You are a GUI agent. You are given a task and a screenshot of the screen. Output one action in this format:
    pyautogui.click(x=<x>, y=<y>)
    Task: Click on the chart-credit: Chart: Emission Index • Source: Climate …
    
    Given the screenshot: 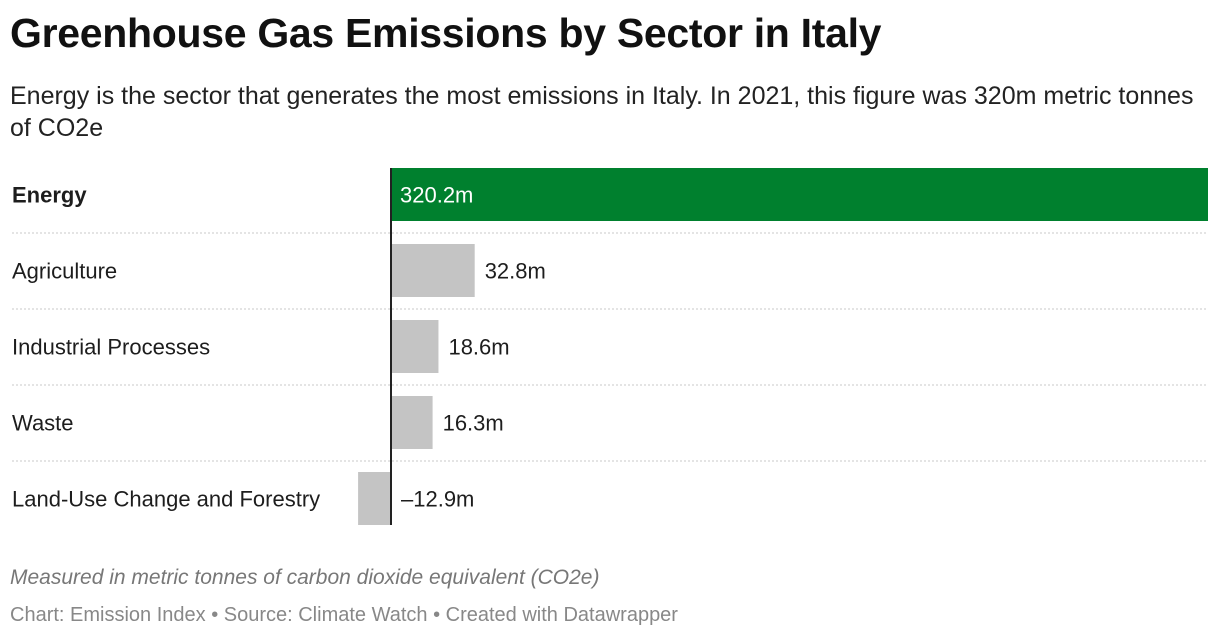 What is the action you would take?
    pyautogui.click(x=344, y=615)
    